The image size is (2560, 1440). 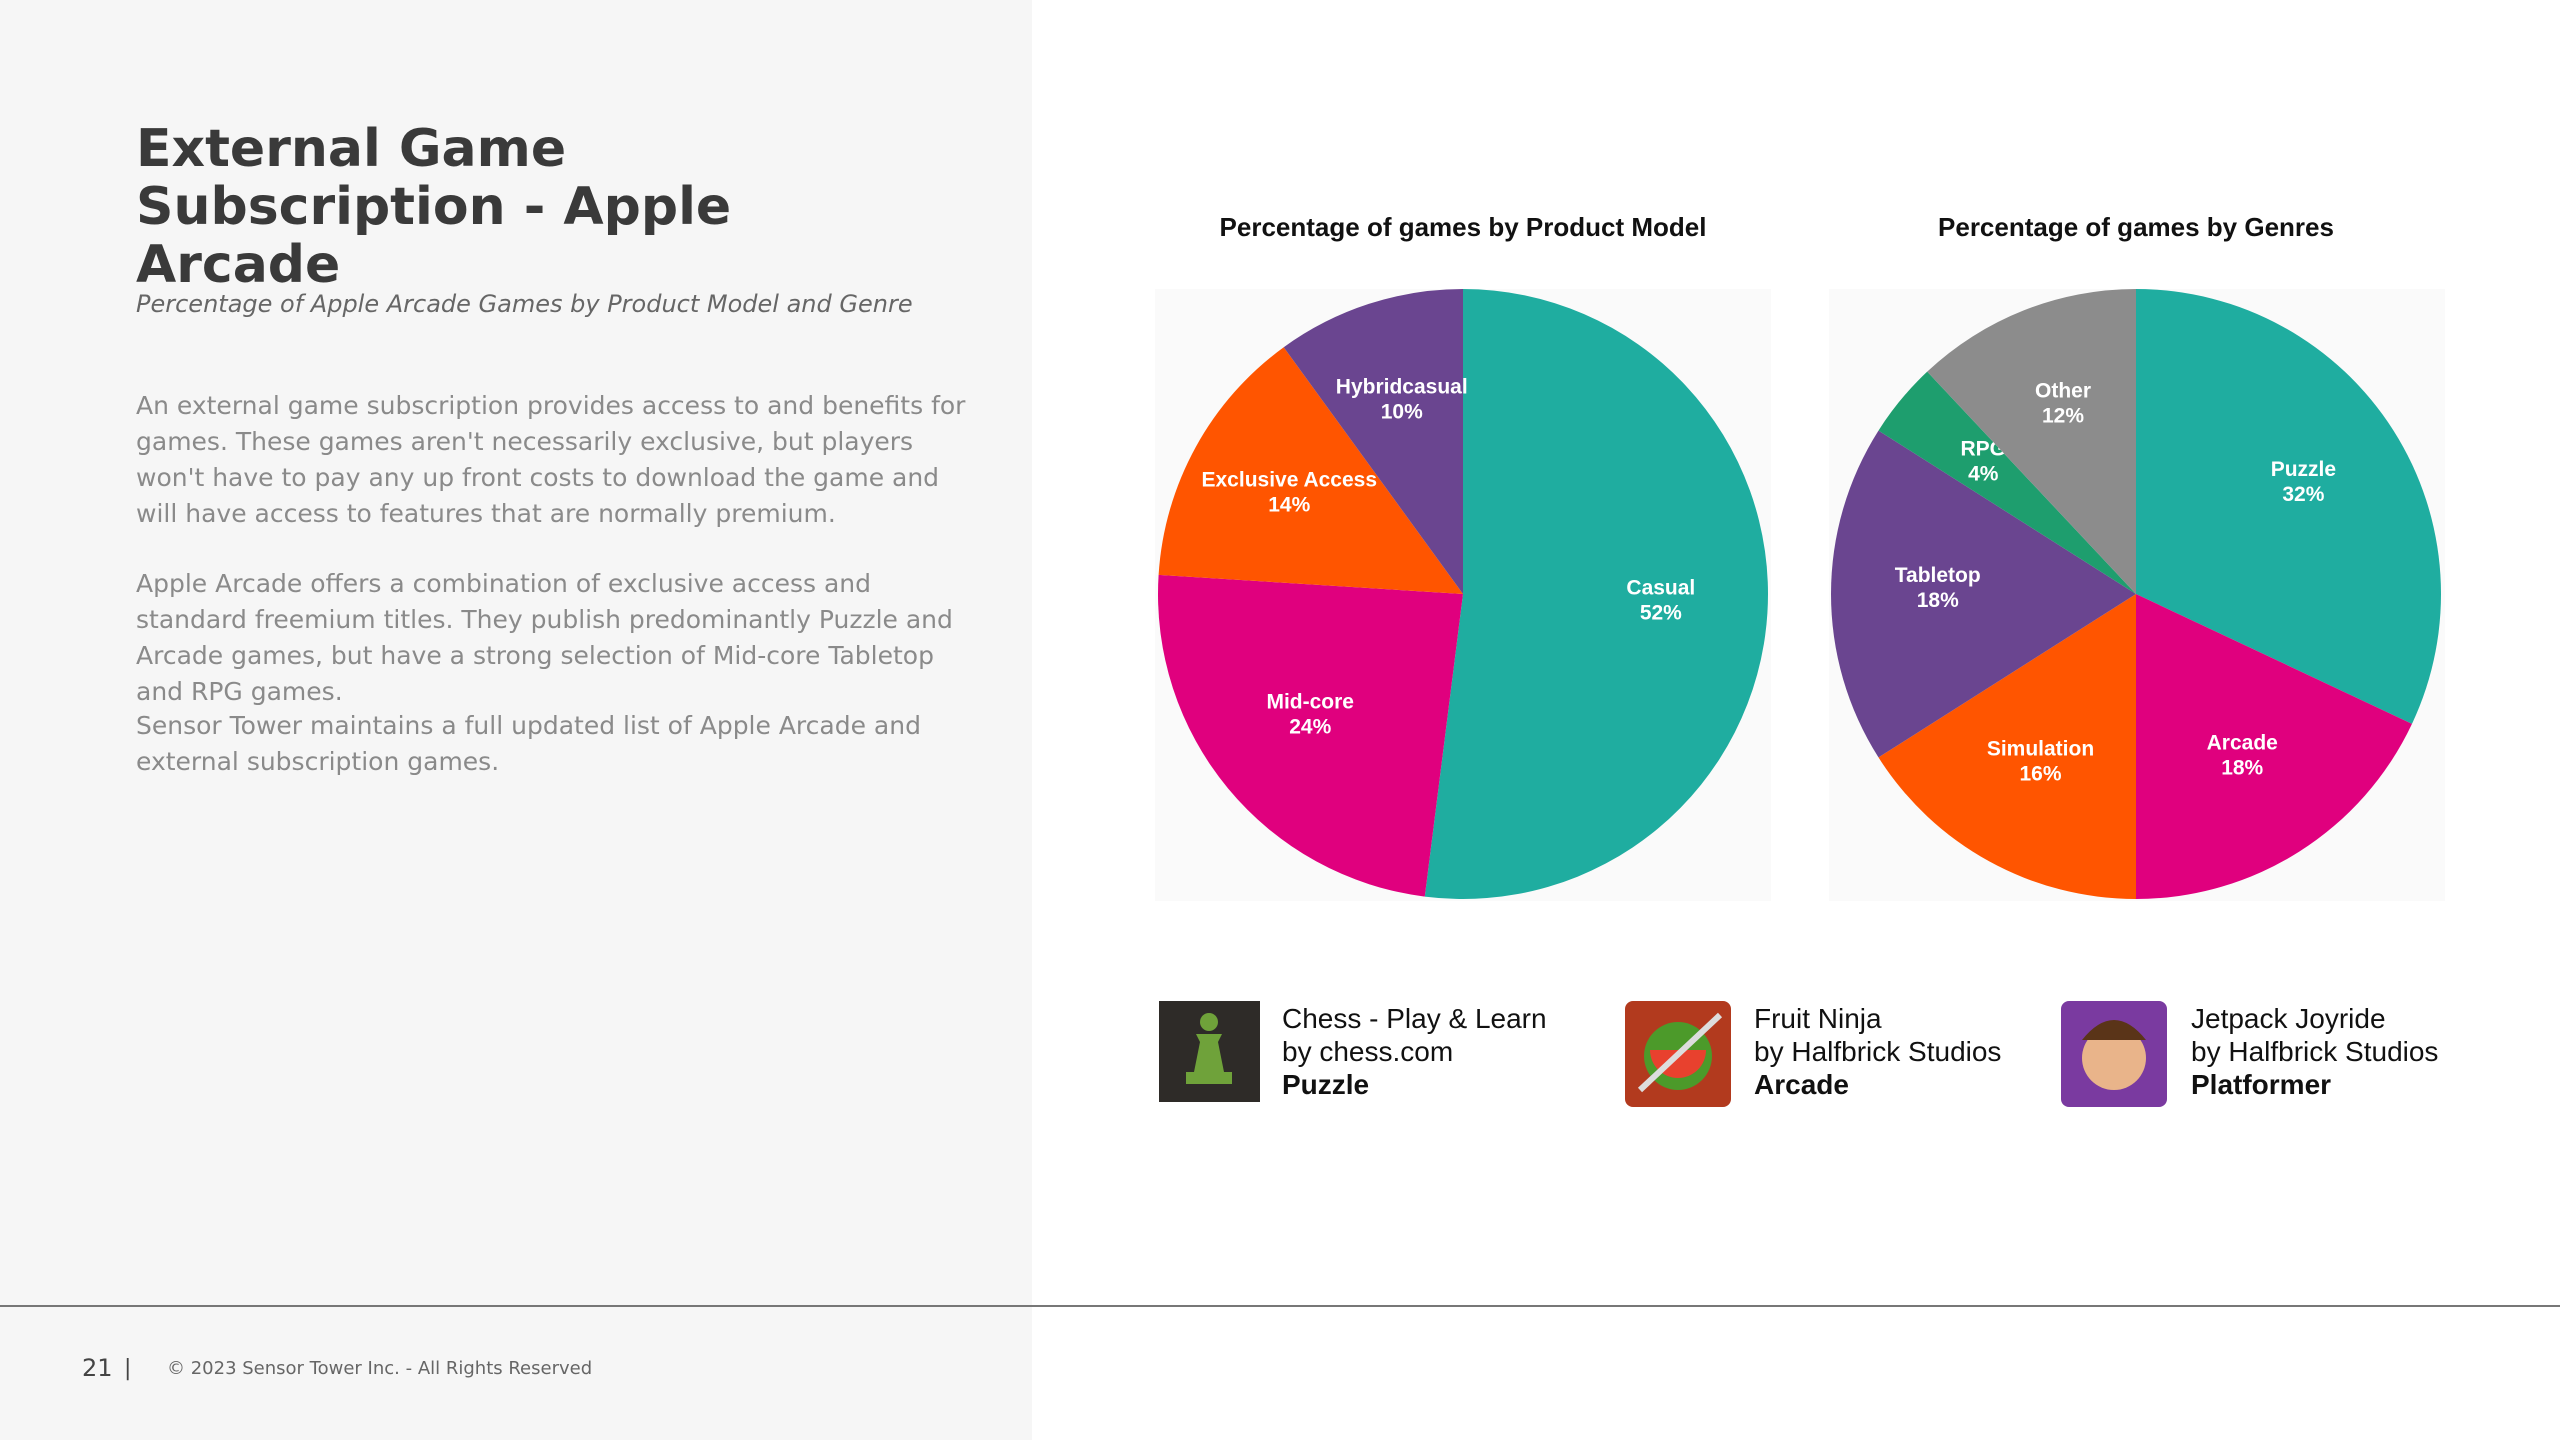 What do you see at coordinates (1402, 411) in the screenshot?
I see `slice-value: 10%` at bounding box center [1402, 411].